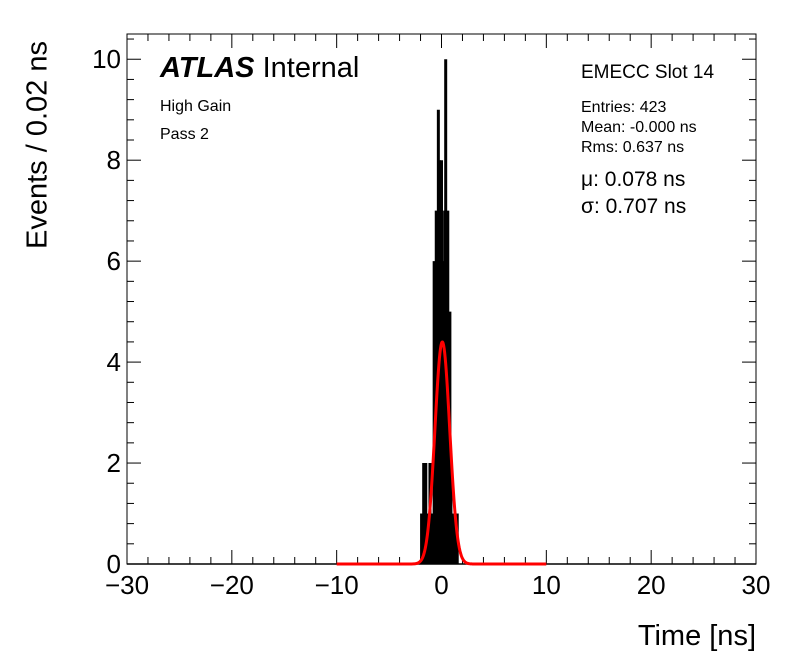 Image resolution: width=796 pixels, height=672 pixels. What do you see at coordinates (114, 261) in the screenshot?
I see `y-tick-label: 6` at bounding box center [114, 261].